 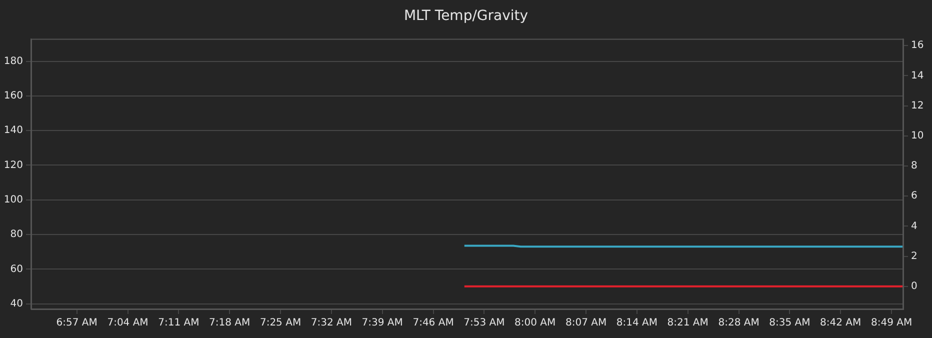 What do you see at coordinates (466, 16) in the screenshot?
I see `chart-title: MLT Temp/Gravity` at bounding box center [466, 16].